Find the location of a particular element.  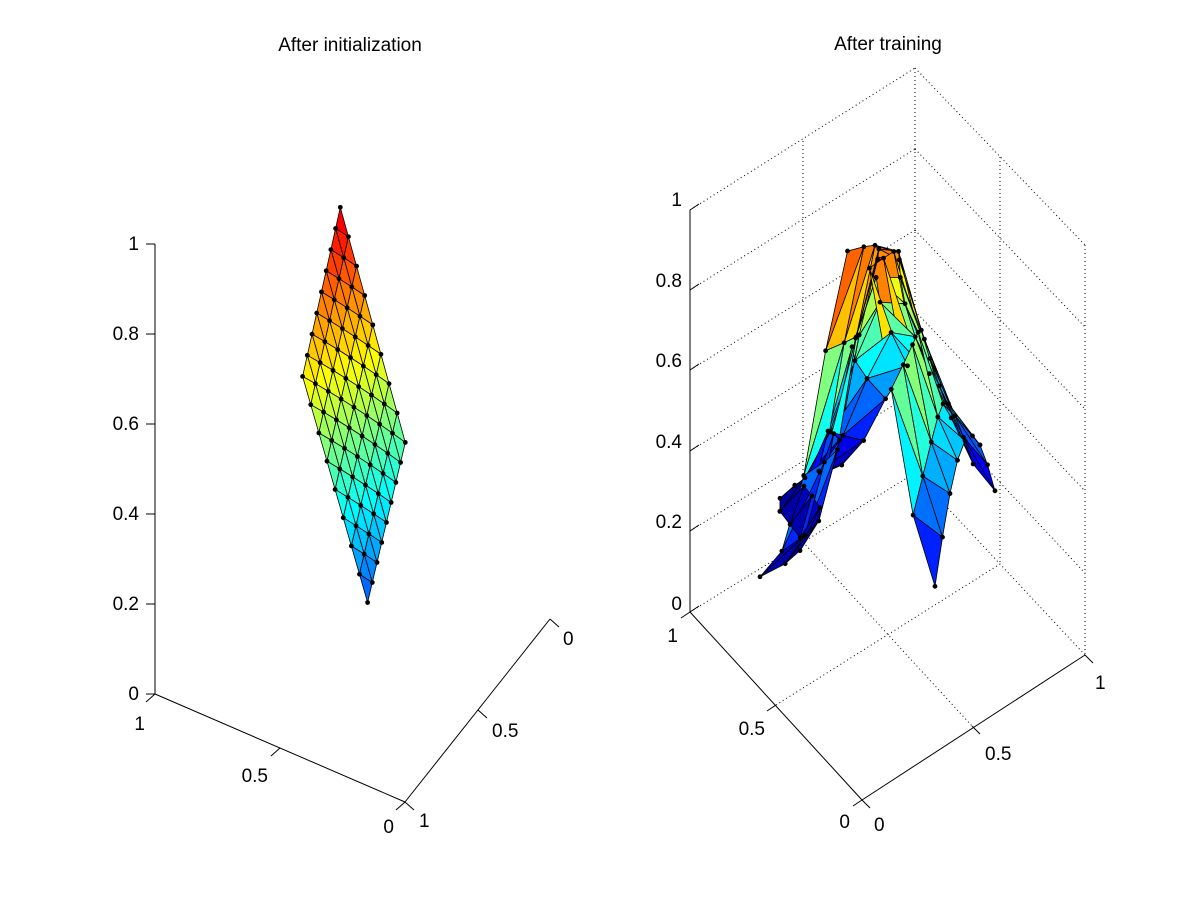

left-x-tick-label: 0.5 is located at coordinates (255, 776).